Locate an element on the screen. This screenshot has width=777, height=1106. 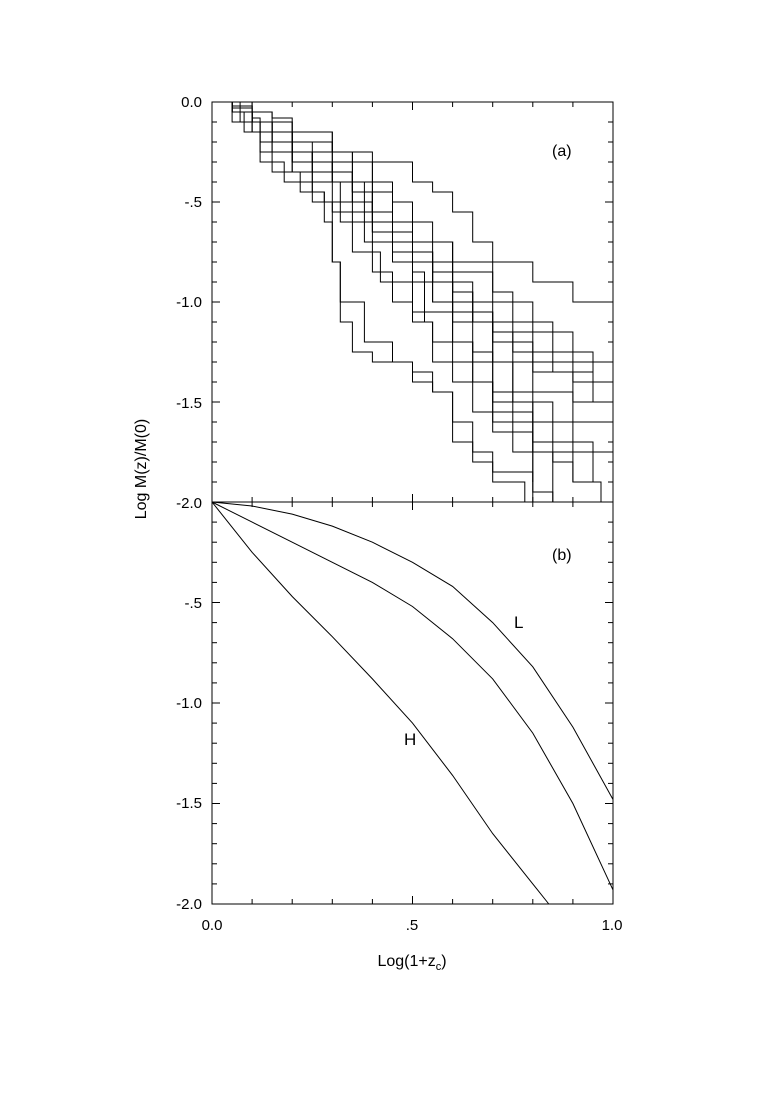
b-ytick-label: -1.0 is located at coordinates (189, 703).